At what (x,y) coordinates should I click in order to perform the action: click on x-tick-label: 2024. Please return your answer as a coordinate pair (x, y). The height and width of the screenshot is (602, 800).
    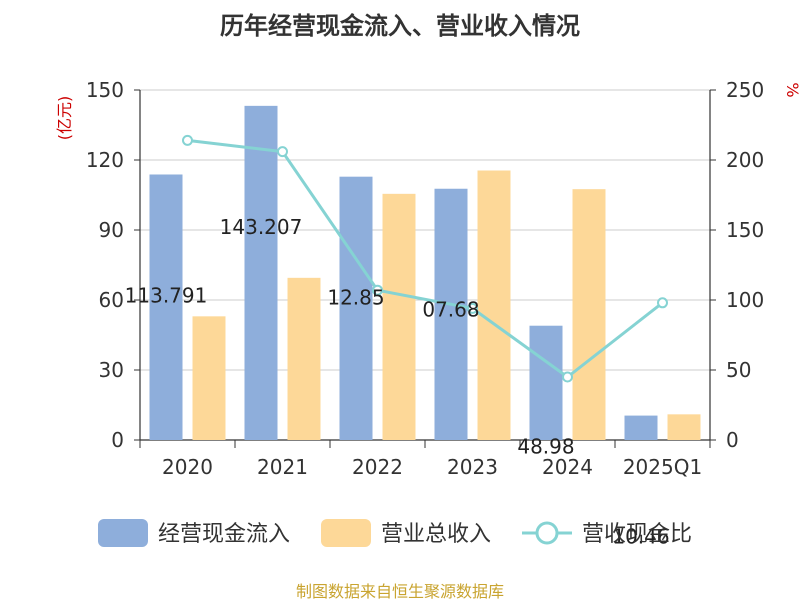
    Looking at the image, I should click on (567, 467).